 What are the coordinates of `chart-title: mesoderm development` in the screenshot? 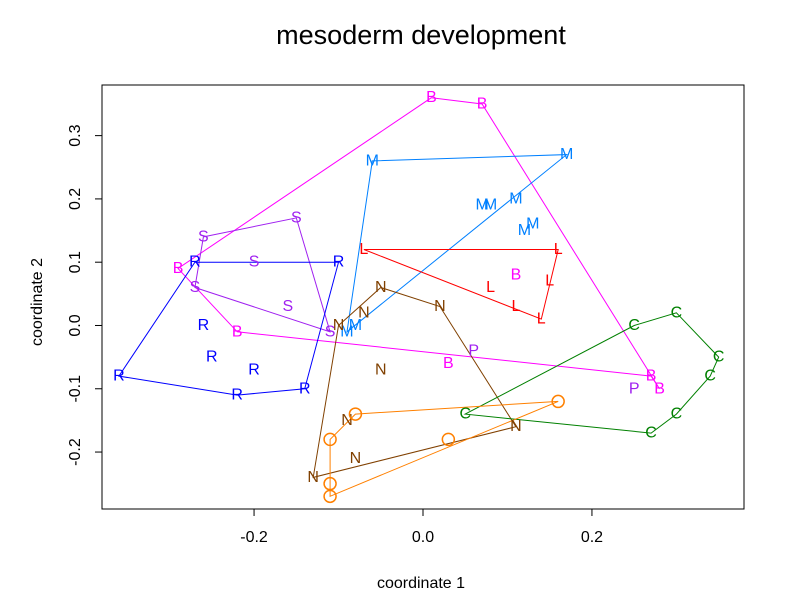 It's located at (421, 35).